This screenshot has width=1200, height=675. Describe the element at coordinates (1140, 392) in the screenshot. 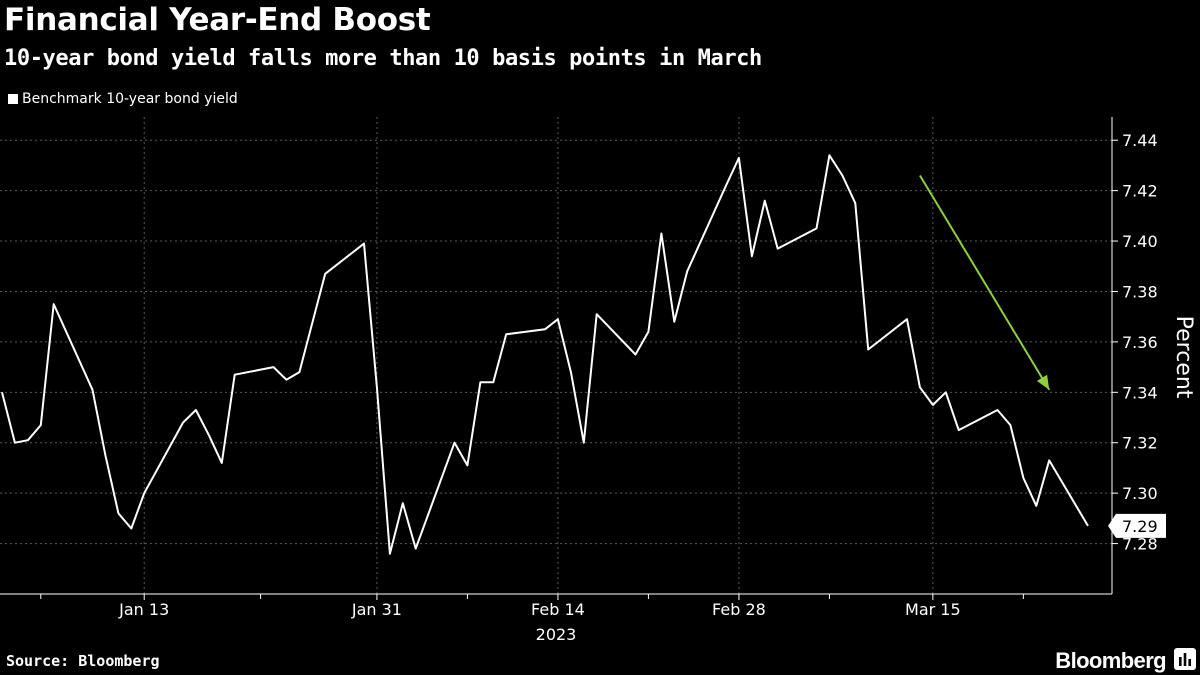

I see `y-tick-label: 7.34` at that location.